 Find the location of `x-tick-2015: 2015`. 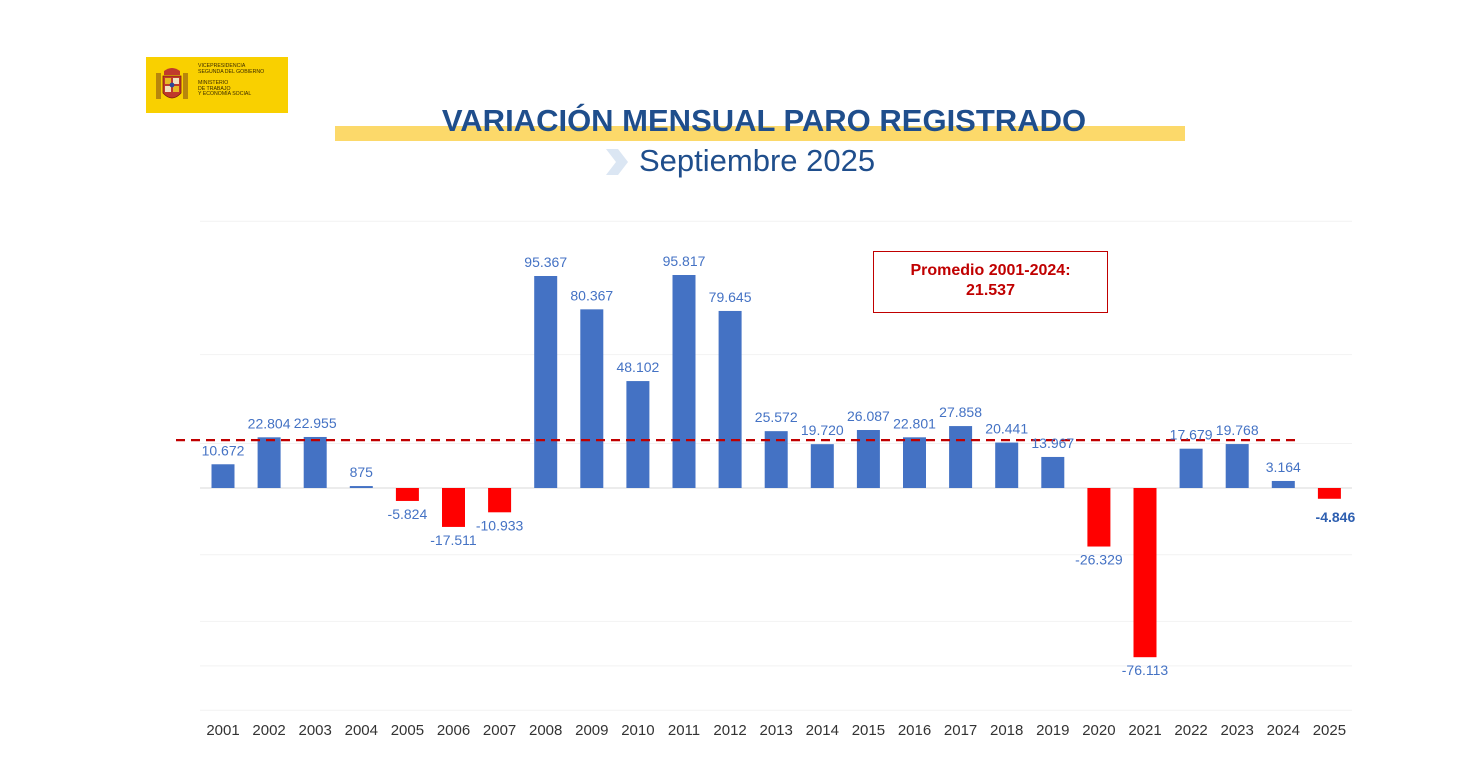

x-tick-2015: 2015 is located at coordinates (868, 730).